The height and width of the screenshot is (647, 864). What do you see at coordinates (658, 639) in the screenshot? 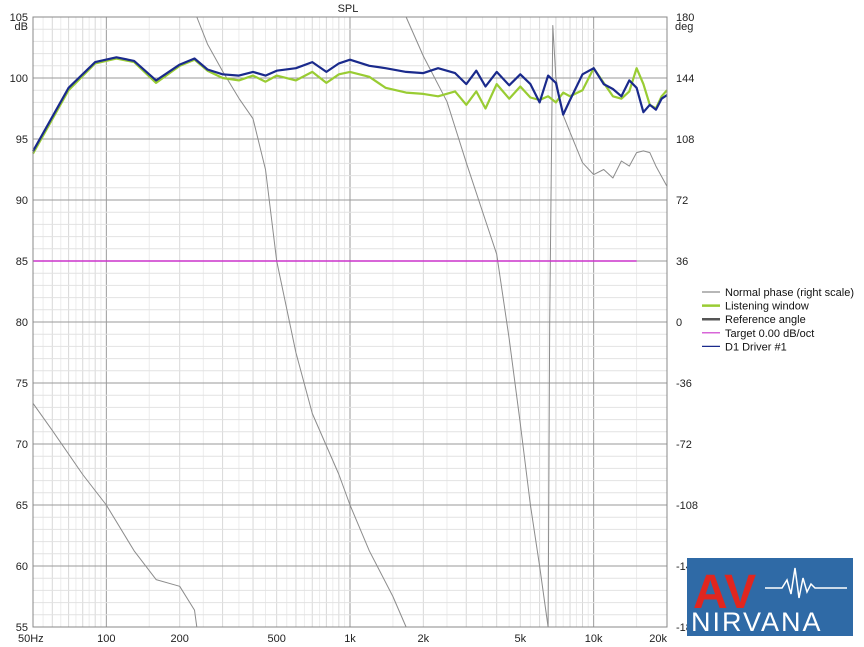
I see `x-tick-label: 20k` at bounding box center [658, 639].